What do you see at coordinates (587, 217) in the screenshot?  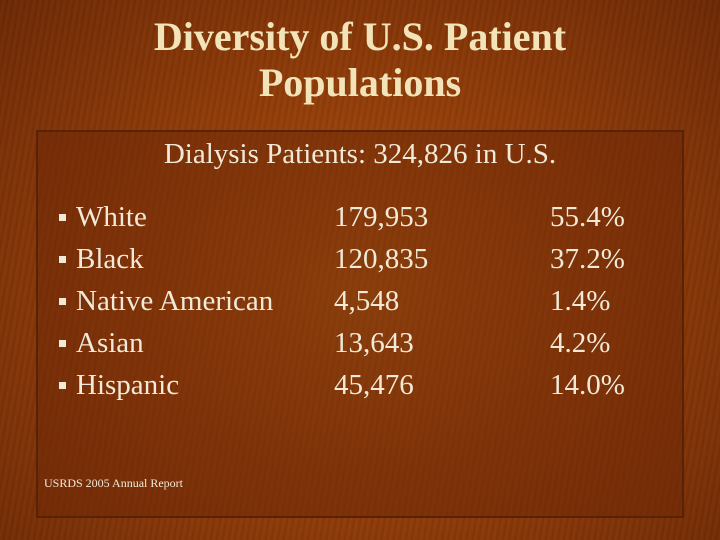 I see `patient-percent: 55.4%` at bounding box center [587, 217].